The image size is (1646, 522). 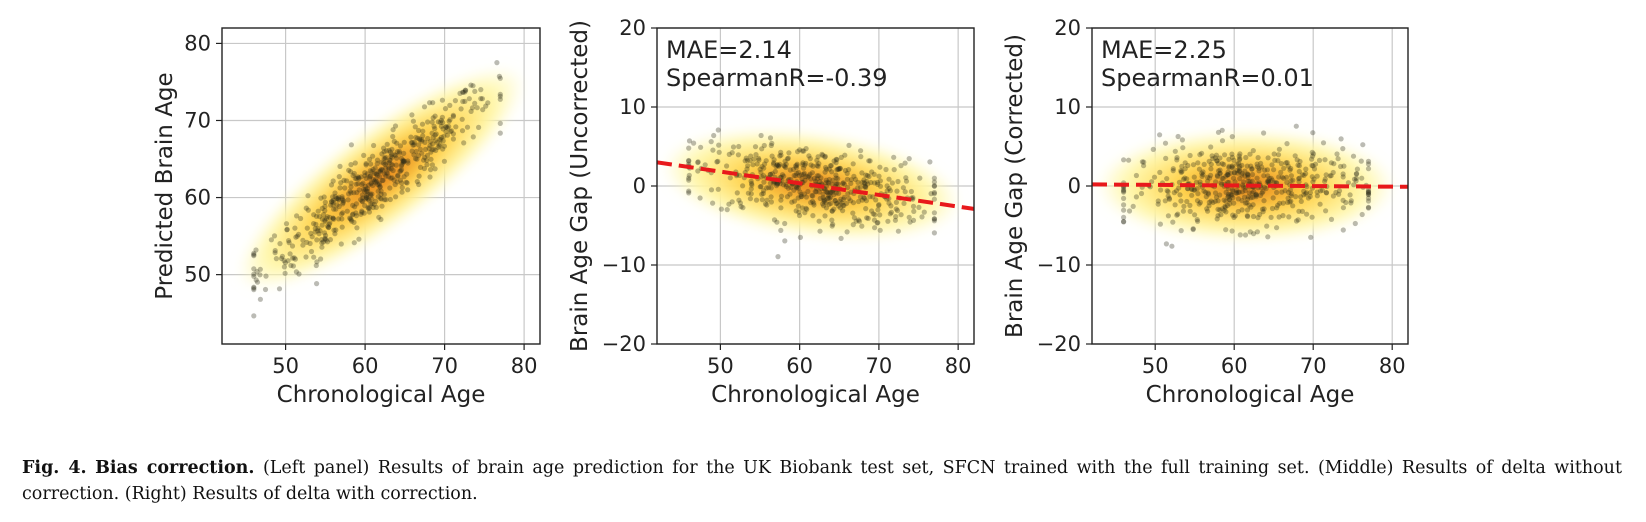 I want to click on y-tick-label: 80, so click(x=197, y=43).